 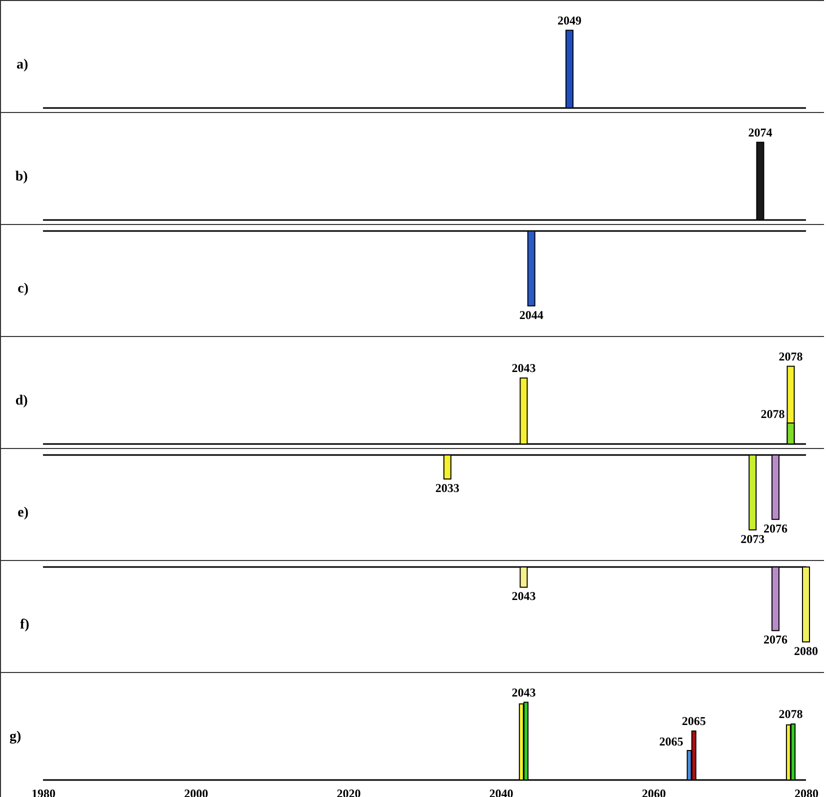 What do you see at coordinates (23, 289) in the screenshot?
I see `text: c)` at bounding box center [23, 289].